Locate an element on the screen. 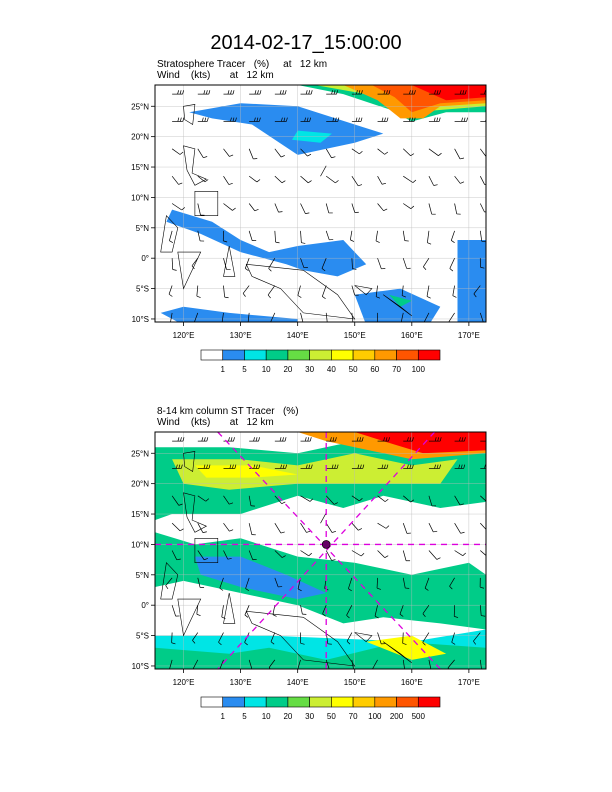  lat-tick-label: 5°N is located at coordinates (143, 575).